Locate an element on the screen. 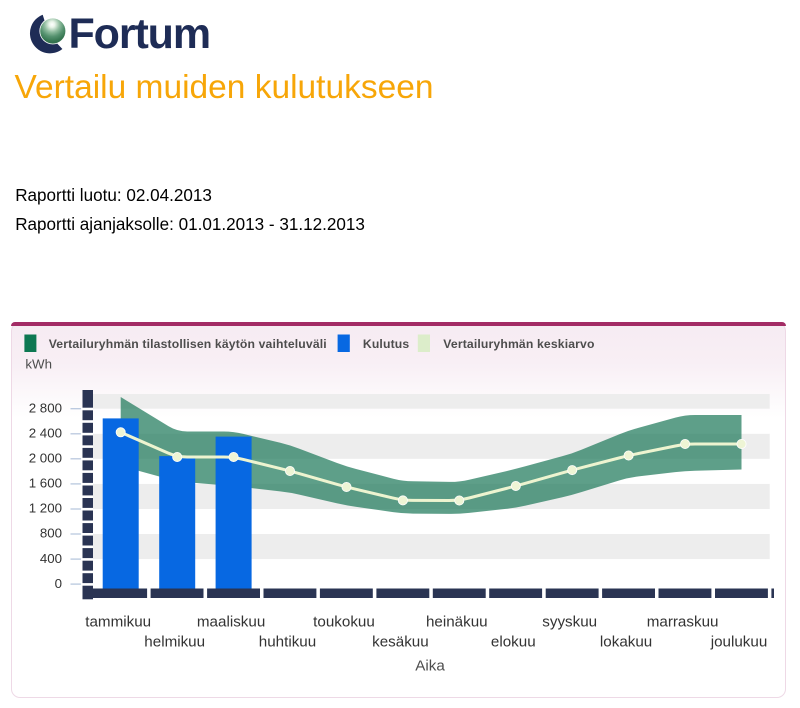 This screenshot has width=800, height=708. svg-text: Aika is located at coordinates (430, 666).